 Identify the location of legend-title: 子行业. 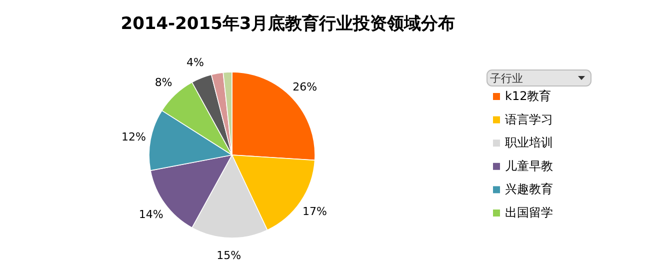
(506, 78).